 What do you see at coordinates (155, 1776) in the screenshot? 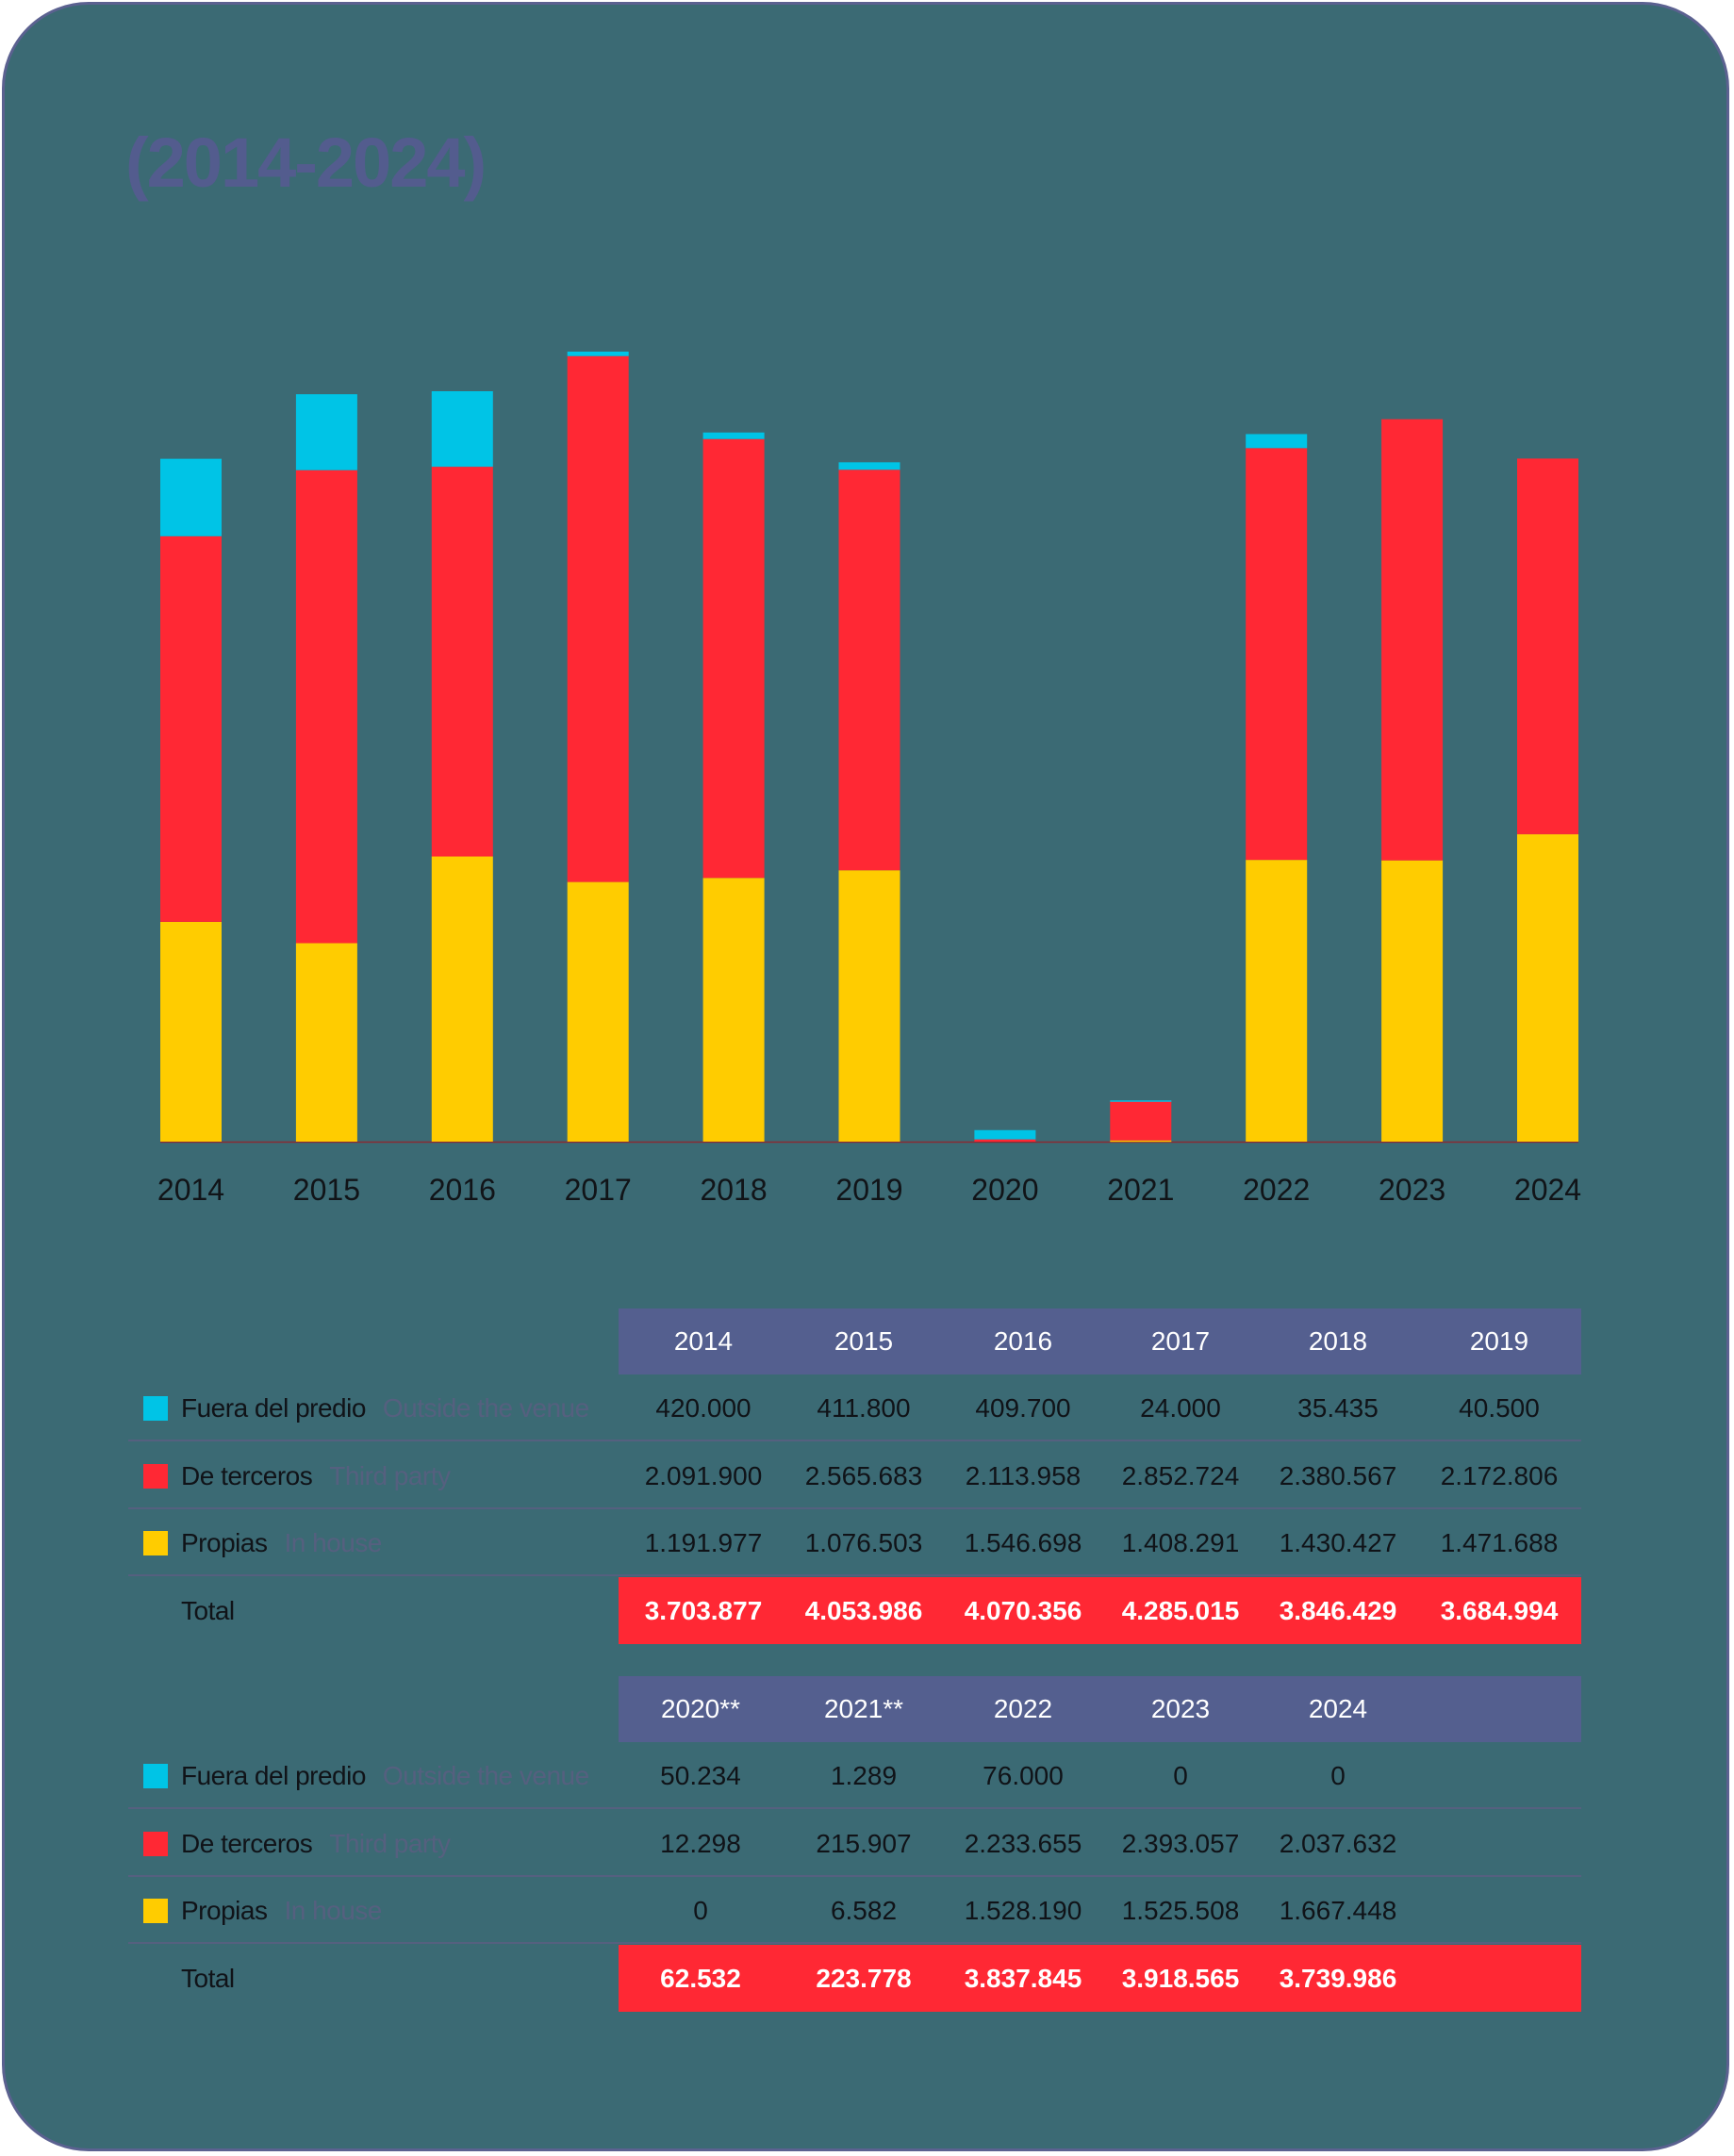
I see `legend-swatch-outside` at bounding box center [155, 1776].